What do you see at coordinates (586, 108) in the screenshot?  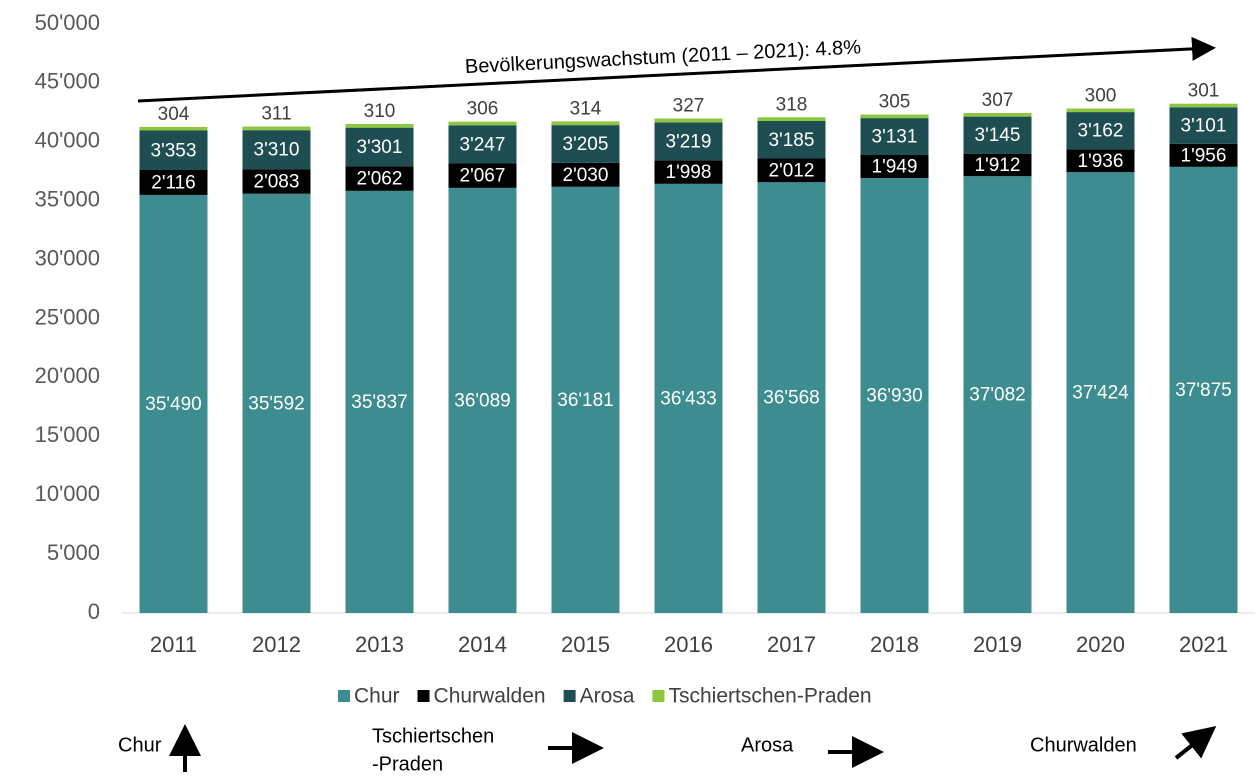 I see `data-label: 314` at bounding box center [586, 108].